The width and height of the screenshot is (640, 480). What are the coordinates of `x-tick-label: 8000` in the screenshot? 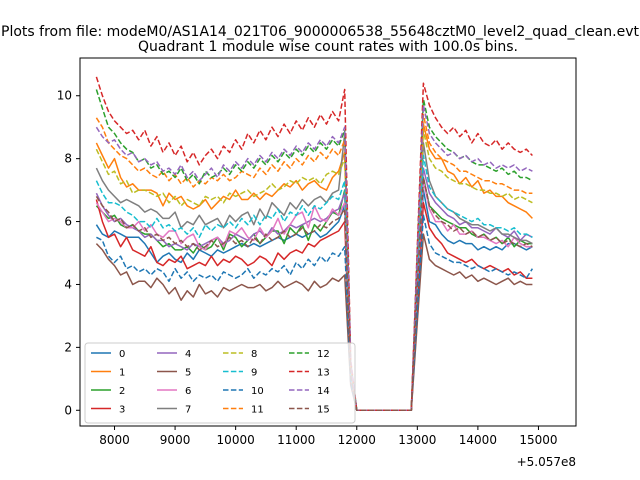 It's located at (114, 440).